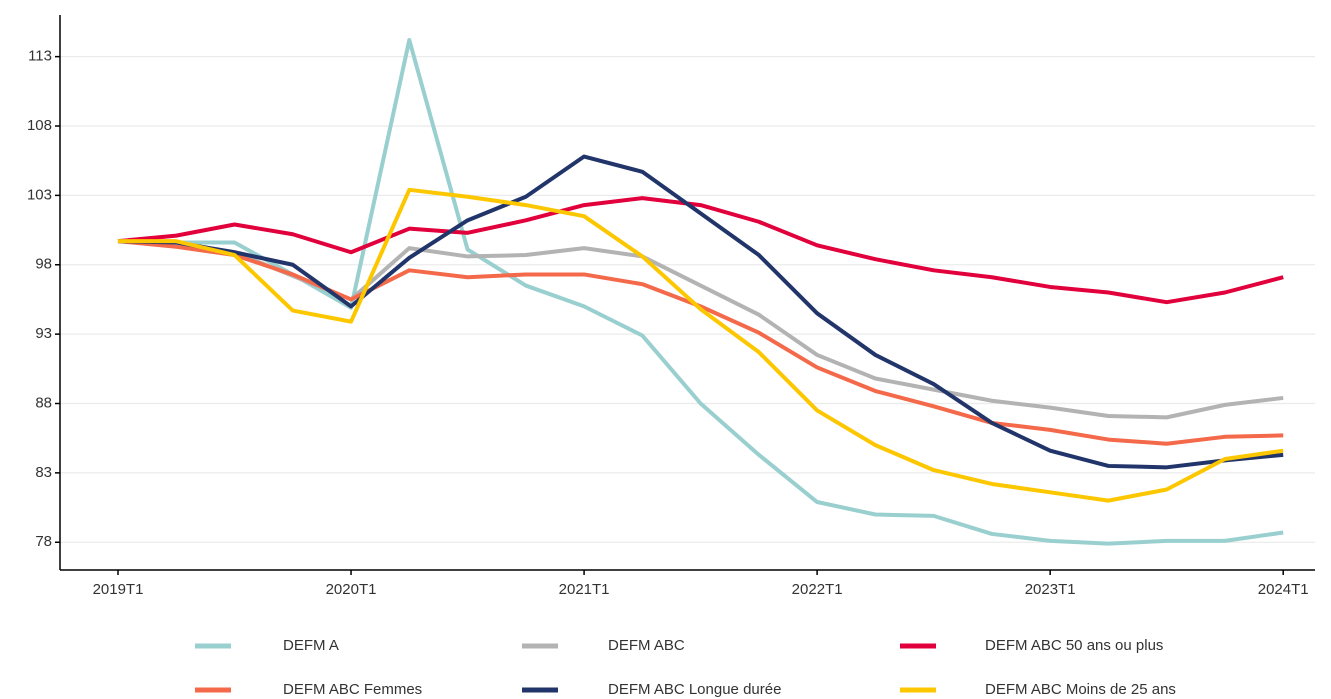  Describe the element at coordinates (646, 645) in the screenshot. I see `legend-label: DEFM ABC` at that location.